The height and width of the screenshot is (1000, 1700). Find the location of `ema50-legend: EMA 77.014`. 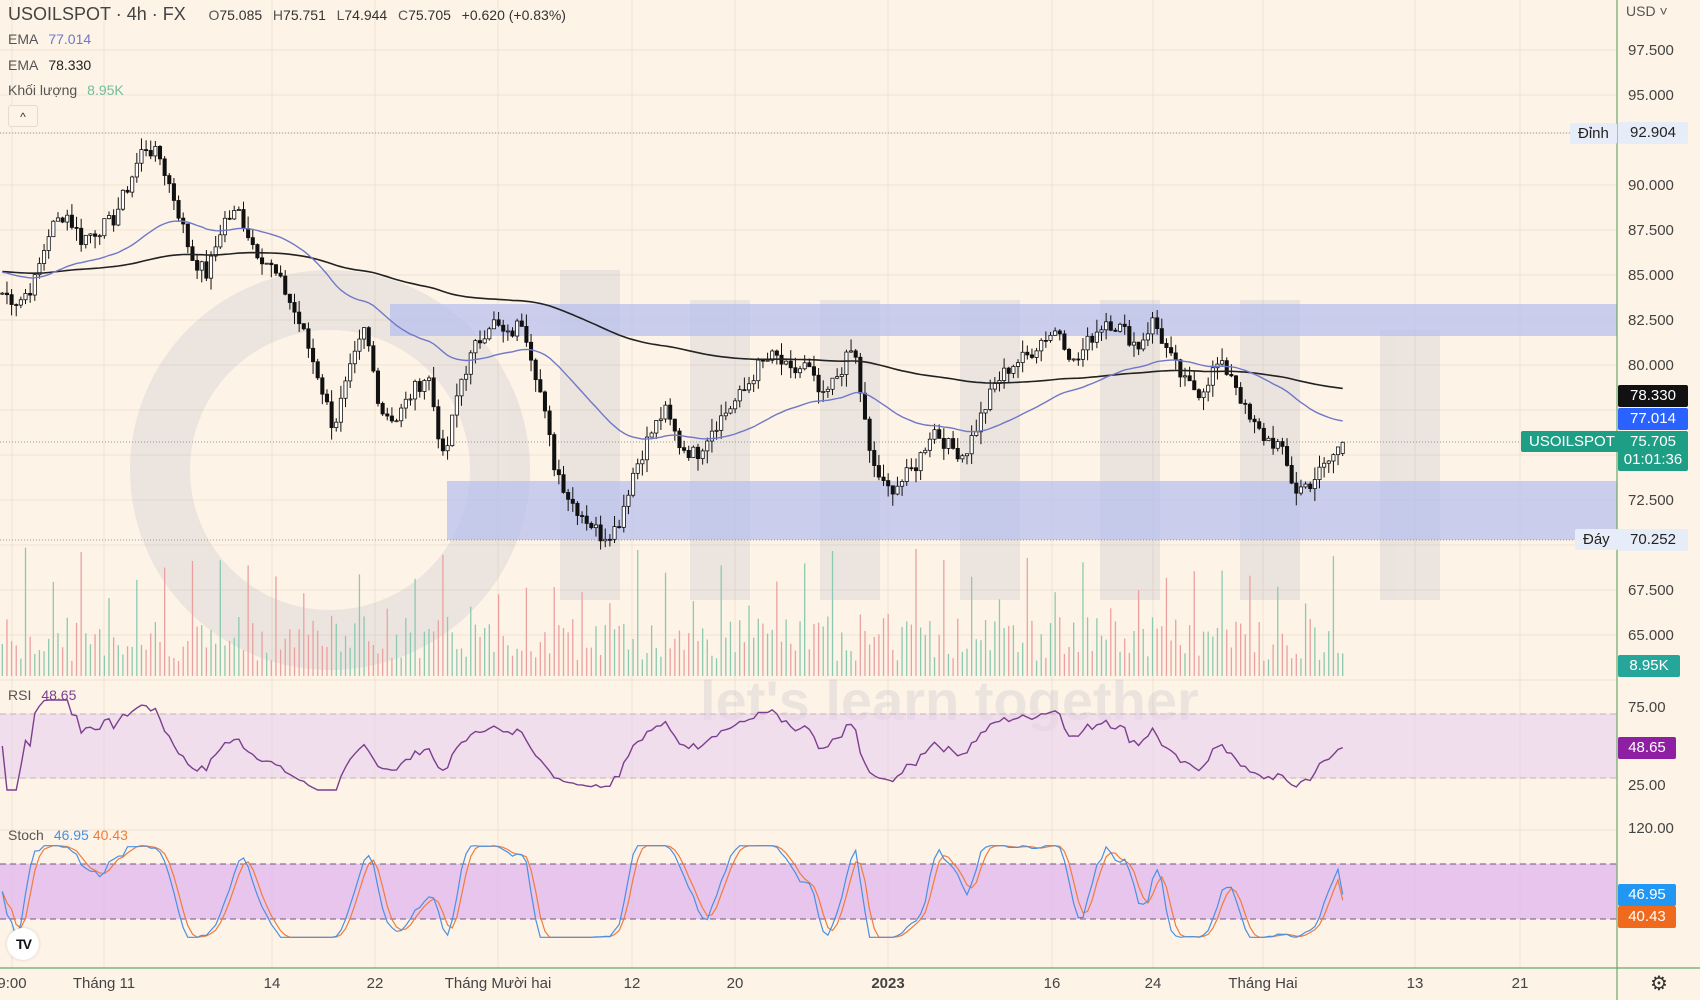

ema50-legend: EMA 77.014 is located at coordinates (50, 39).